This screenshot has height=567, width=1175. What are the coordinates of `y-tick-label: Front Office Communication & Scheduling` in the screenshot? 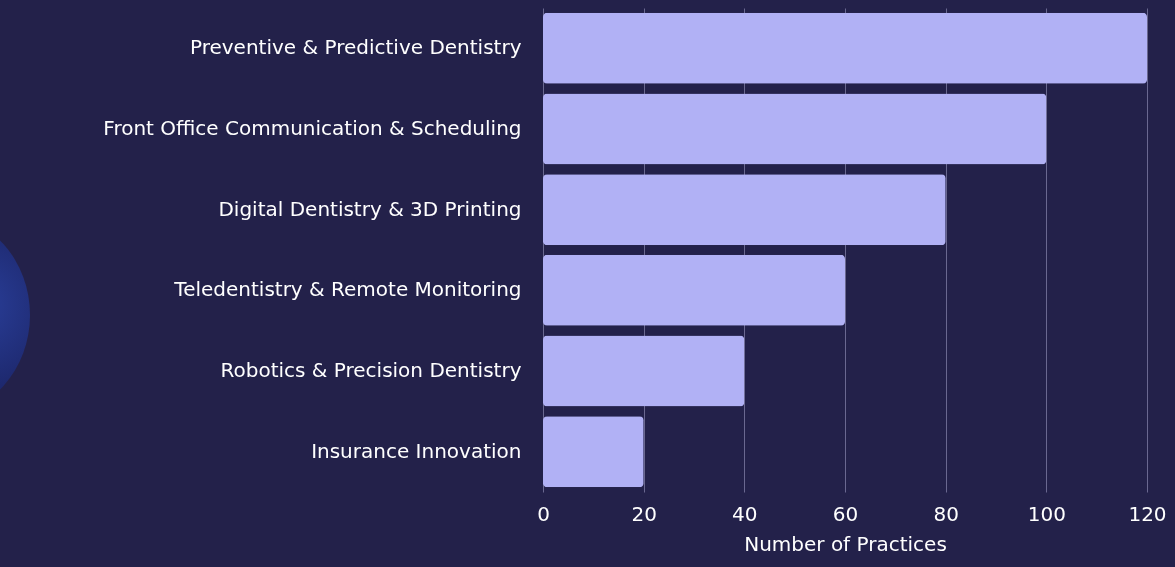 It's located at (312, 128).